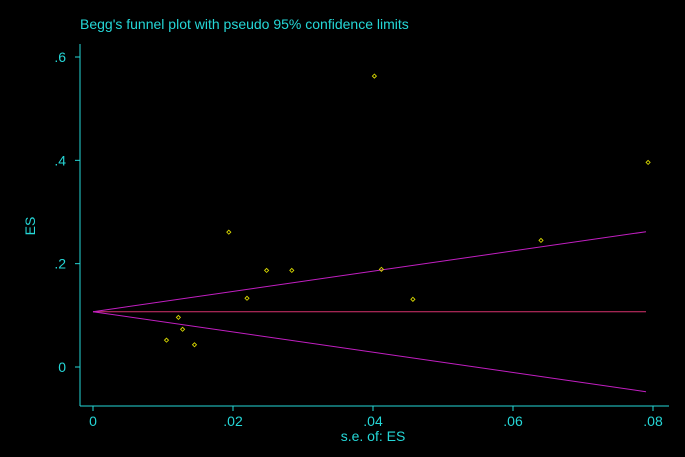  I want to click on y-axis-label: ES, so click(30, 226).